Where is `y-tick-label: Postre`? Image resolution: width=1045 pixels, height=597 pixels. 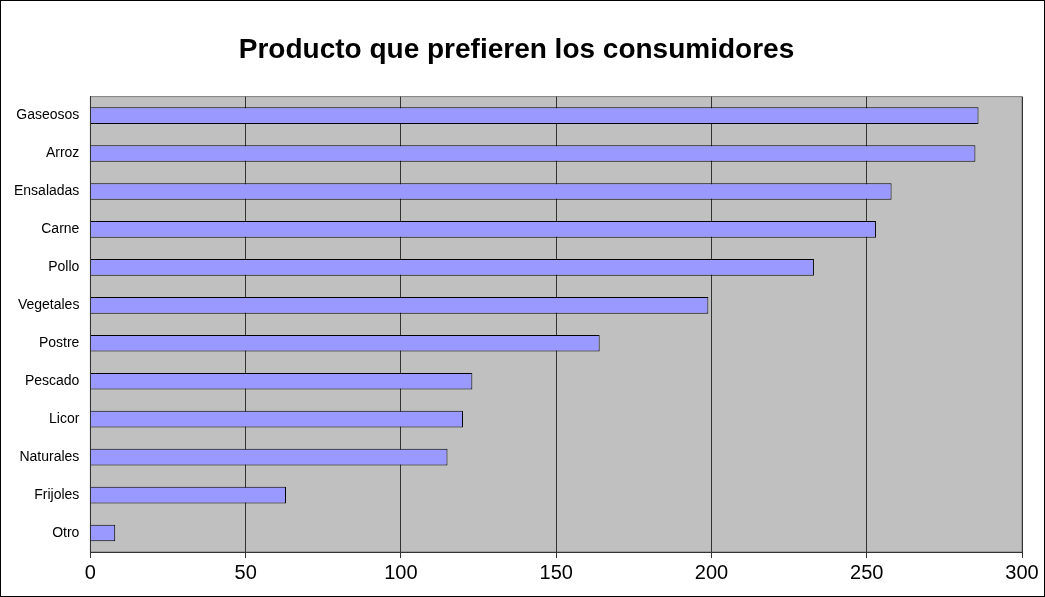 y-tick-label: Postre is located at coordinates (59, 342).